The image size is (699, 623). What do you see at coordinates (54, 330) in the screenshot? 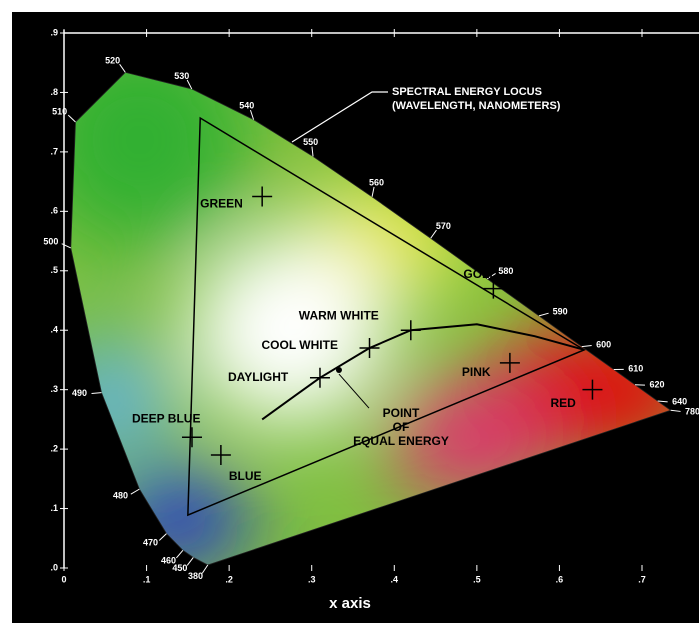
I see `y-tick-label: .4` at bounding box center [54, 330].